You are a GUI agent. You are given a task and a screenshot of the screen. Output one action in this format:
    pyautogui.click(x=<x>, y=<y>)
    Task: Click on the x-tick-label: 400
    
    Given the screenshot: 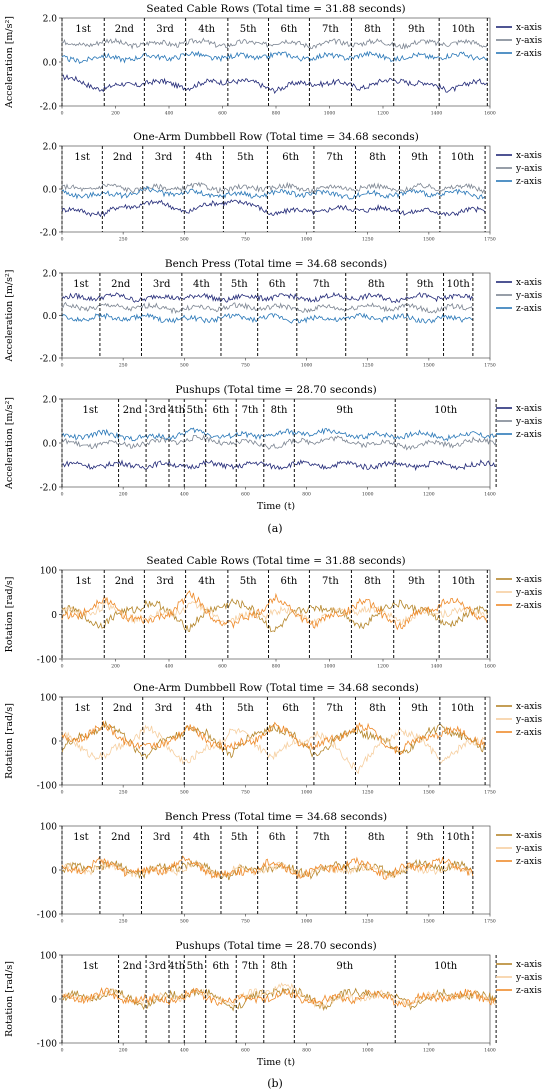 What is the action you would take?
    pyautogui.click(x=169, y=667)
    